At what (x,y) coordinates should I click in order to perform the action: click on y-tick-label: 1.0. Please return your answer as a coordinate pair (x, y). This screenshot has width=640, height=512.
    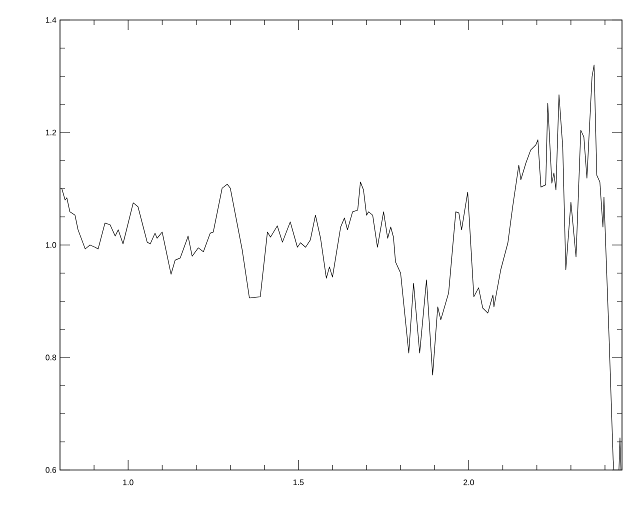
    Looking at the image, I should click on (51, 245).